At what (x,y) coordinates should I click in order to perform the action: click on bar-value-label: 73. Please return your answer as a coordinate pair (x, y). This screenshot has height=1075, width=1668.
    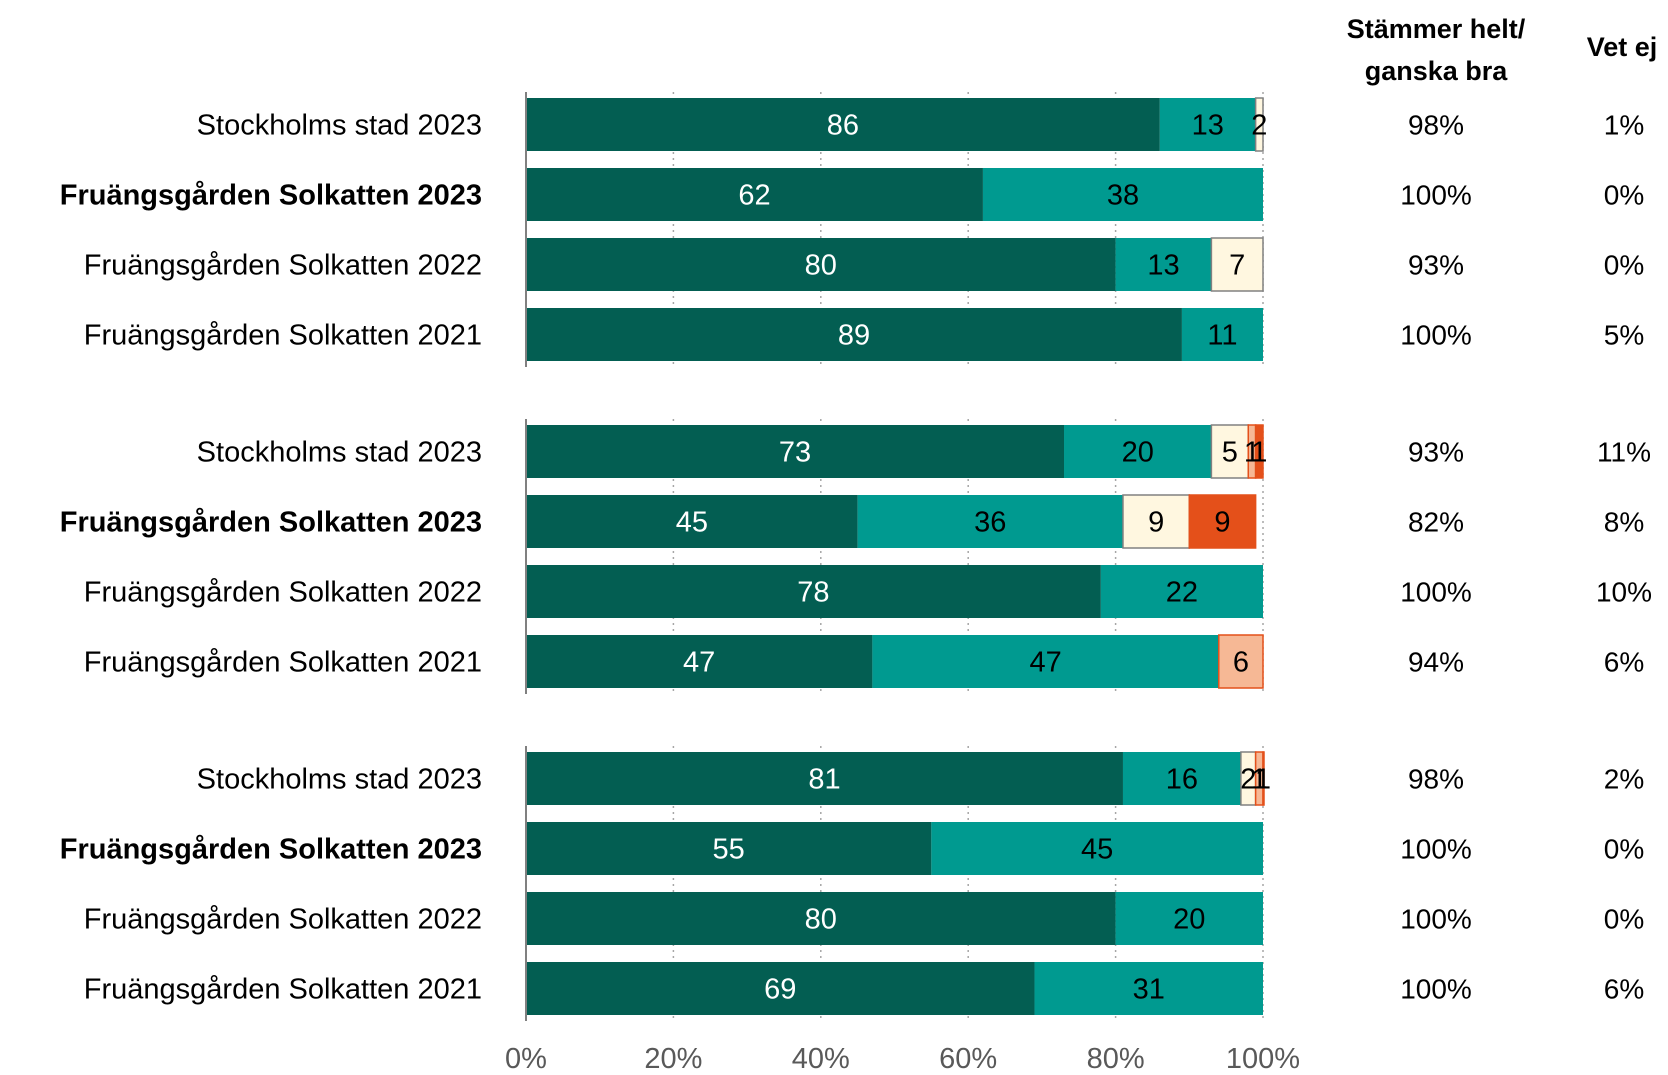
    Looking at the image, I should click on (795, 453).